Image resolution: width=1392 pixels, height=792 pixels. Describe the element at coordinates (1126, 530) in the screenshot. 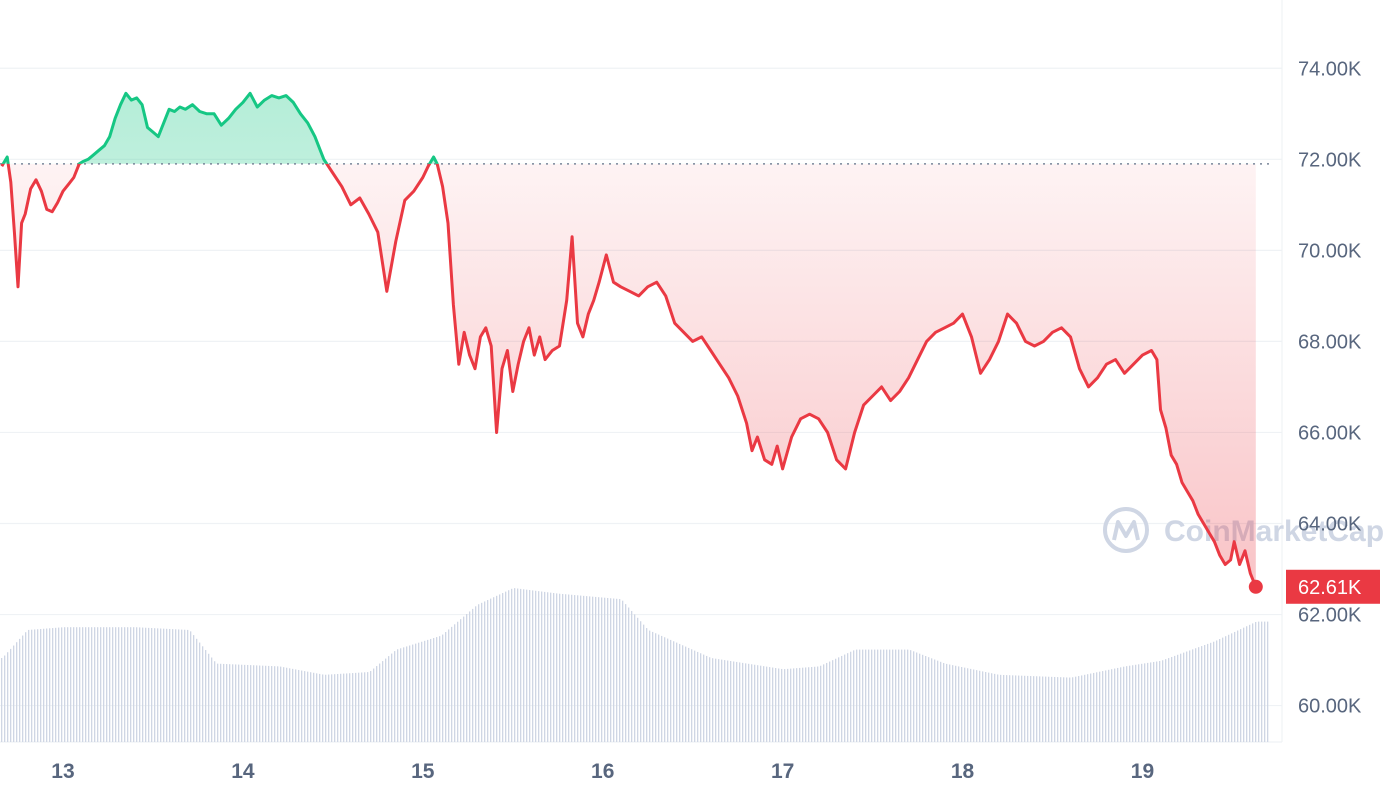

I see `coinmarketcap-logo-icon` at that location.